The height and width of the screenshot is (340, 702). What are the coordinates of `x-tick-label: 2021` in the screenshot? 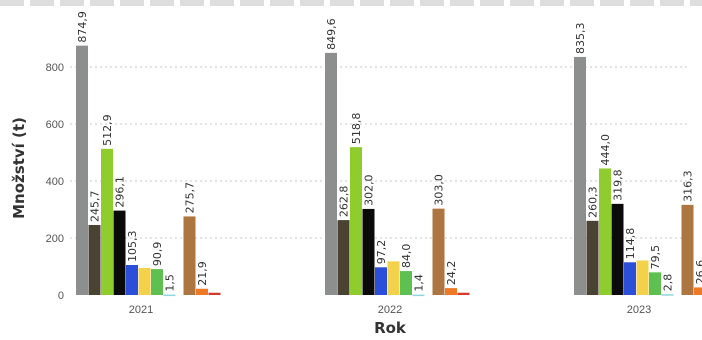 It's located at (141, 310).